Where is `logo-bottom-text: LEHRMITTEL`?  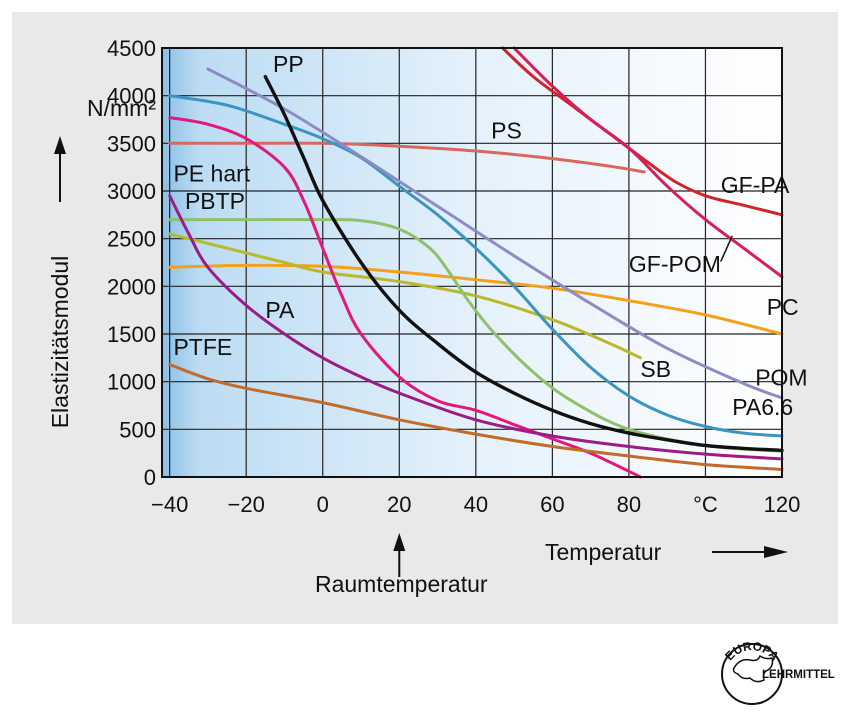
logo-bottom-text: LEHRMITTEL is located at coordinates (798, 675).